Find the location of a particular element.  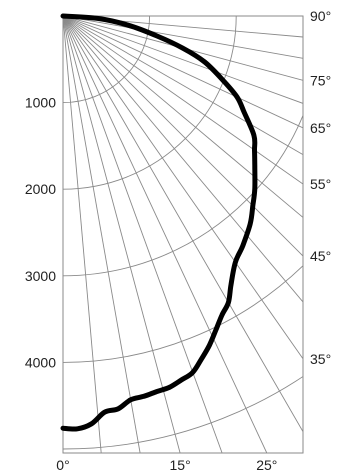

angle-tick-label-bottom-0: 0° is located at coordinates (62, 465).